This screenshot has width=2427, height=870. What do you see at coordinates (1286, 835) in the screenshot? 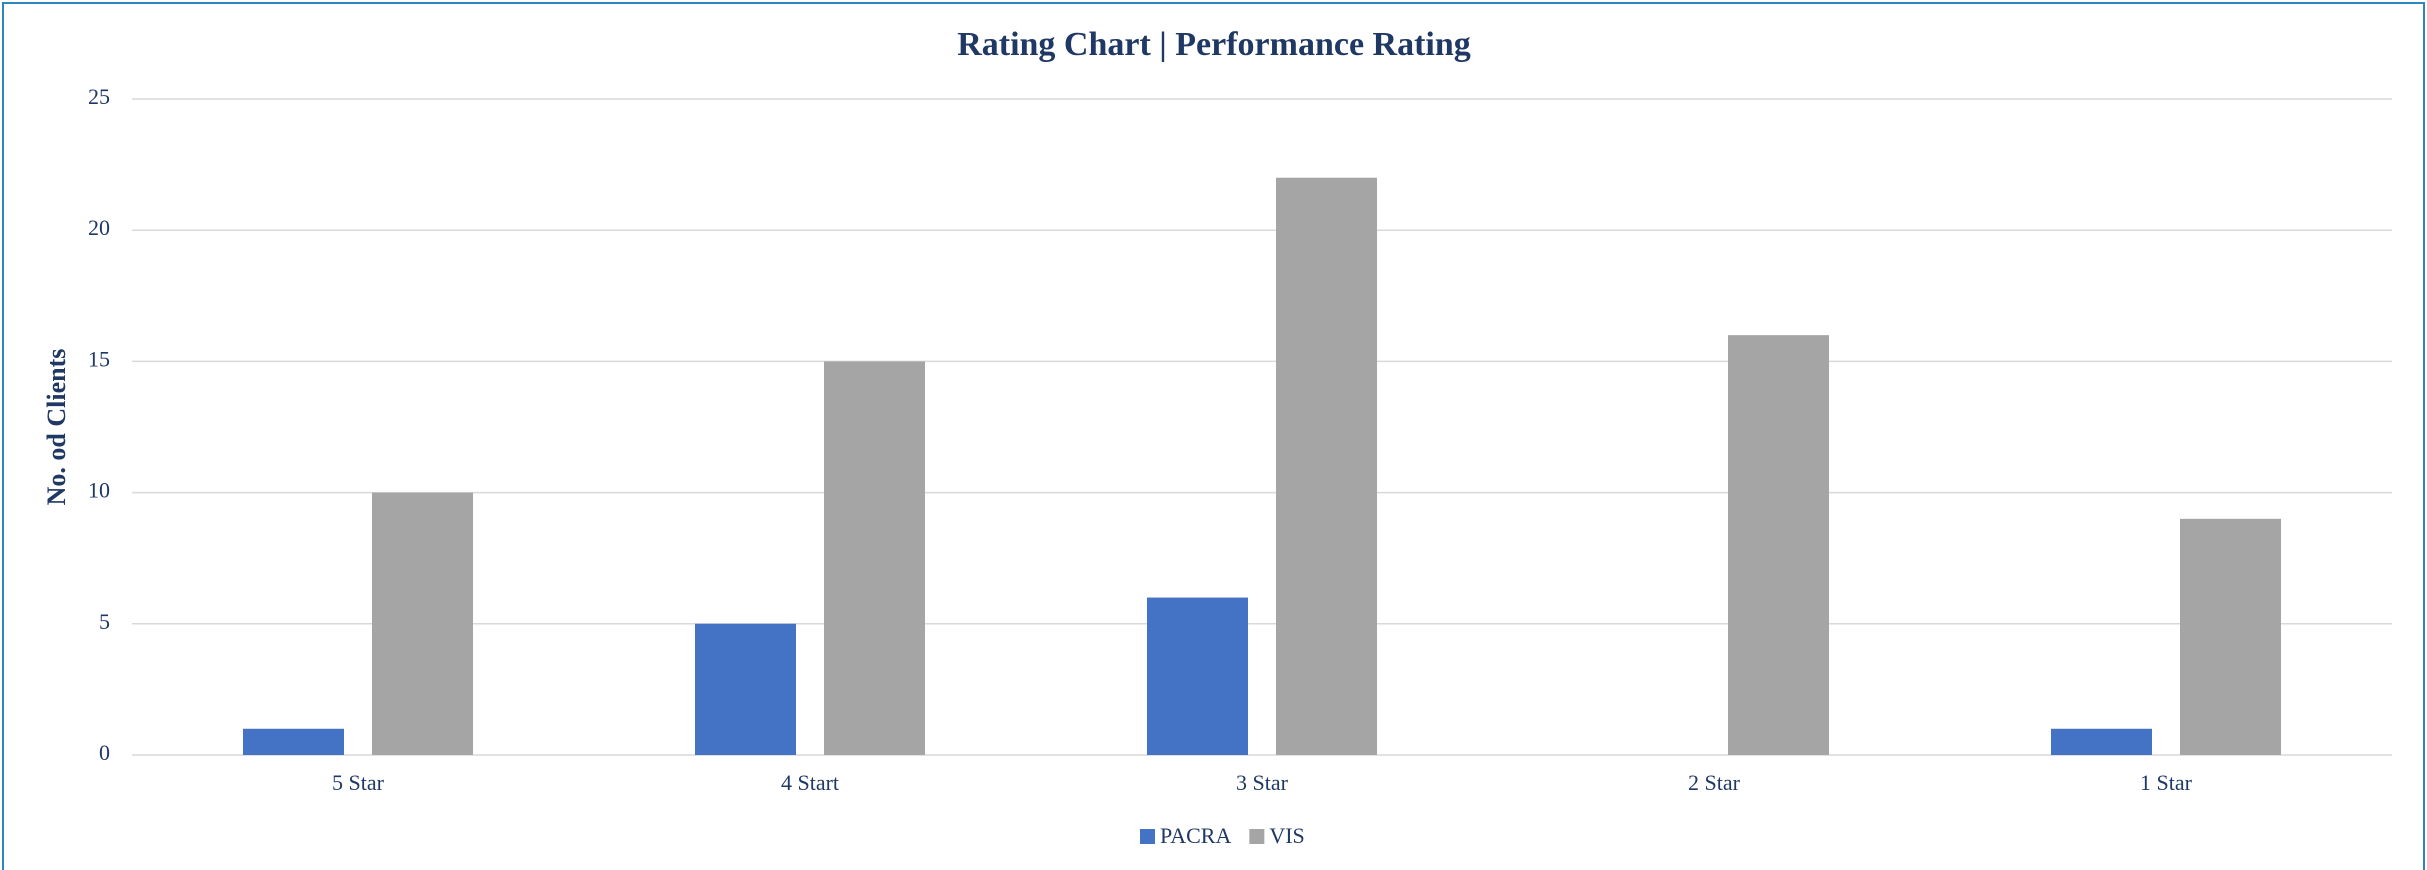
I see `legend-label: VIS` at bounding box center [1286, 835].